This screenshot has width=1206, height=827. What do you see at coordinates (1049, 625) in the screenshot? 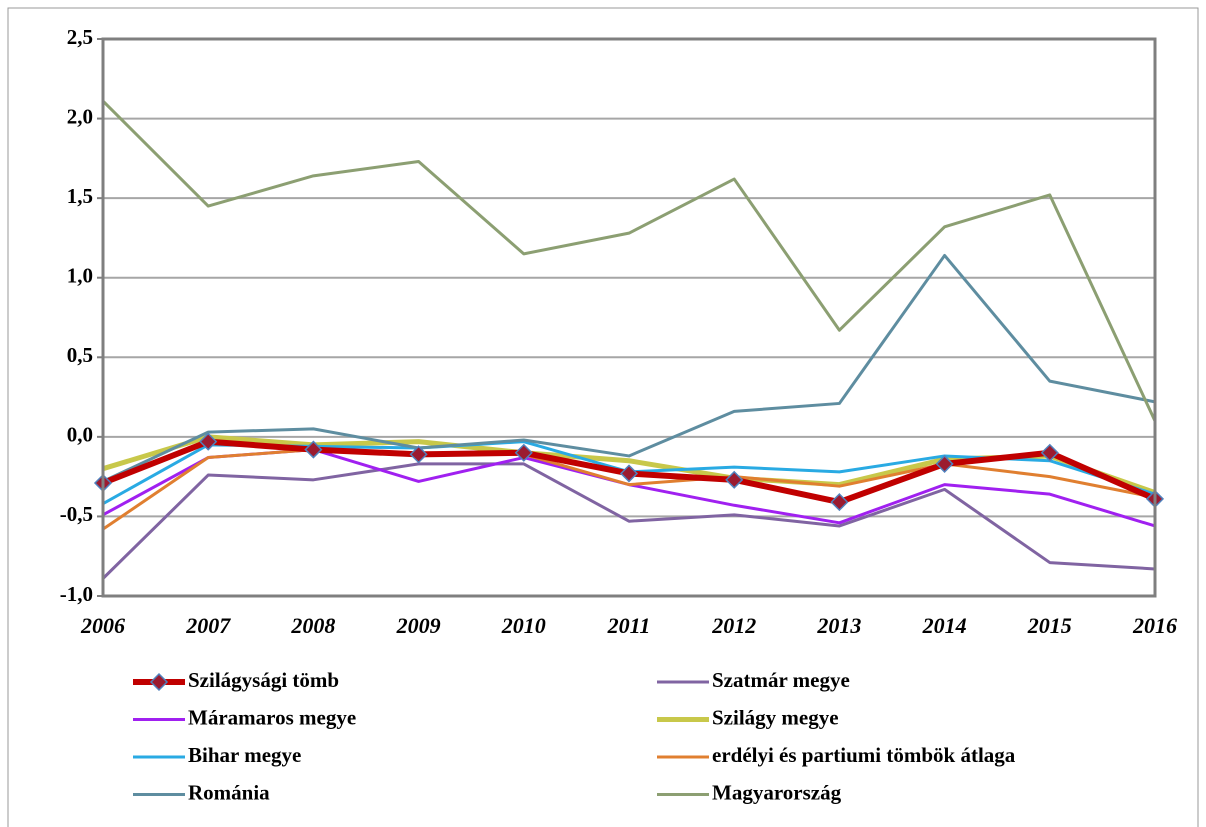
I see `x-tick-label: 2015` at bounding box center [1049, 625].